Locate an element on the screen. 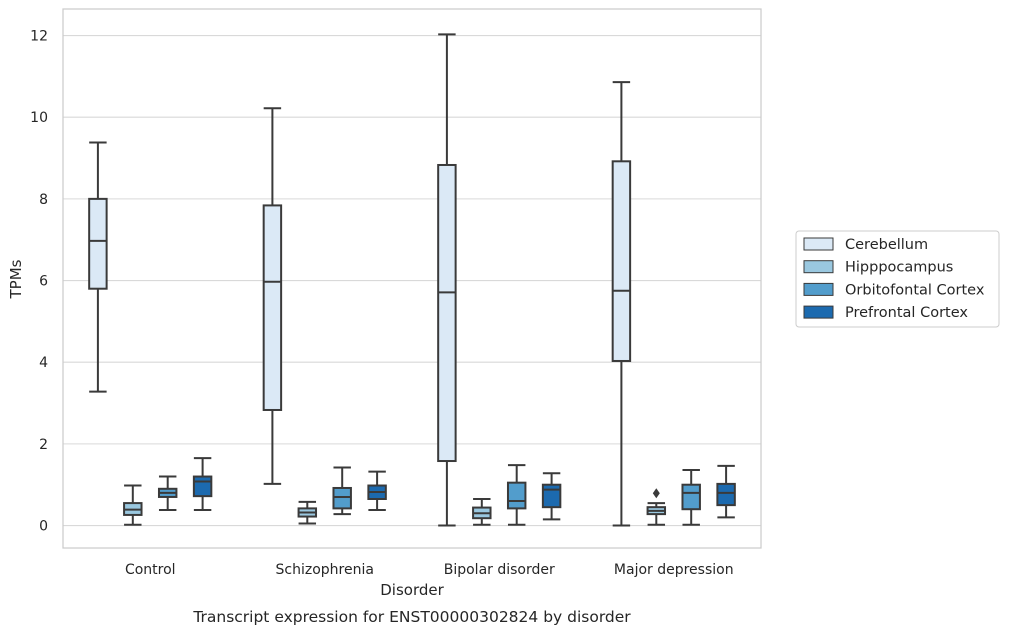 The height and width of the screenshot is (634, 1009). y-tick-label: 10 is located at coordinates (39, 118).